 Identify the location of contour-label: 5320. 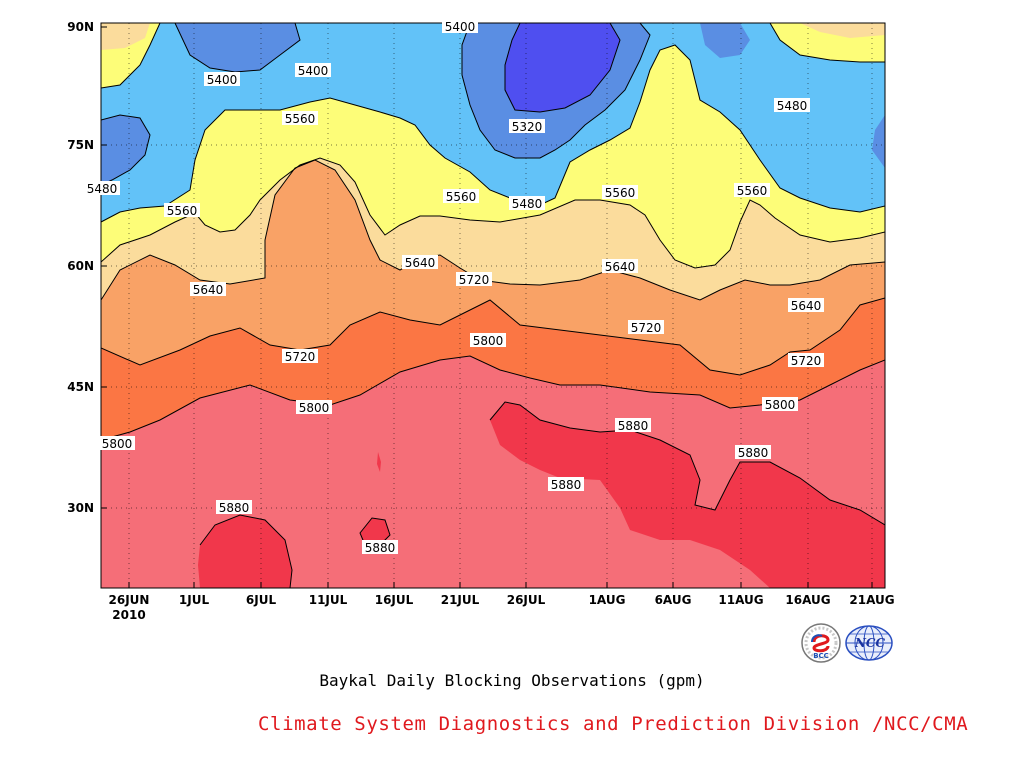
(527, 127).